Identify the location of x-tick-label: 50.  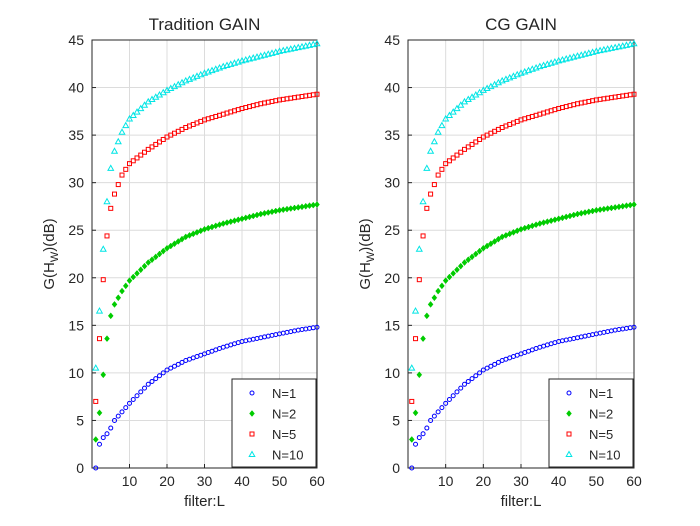
(280, 481).